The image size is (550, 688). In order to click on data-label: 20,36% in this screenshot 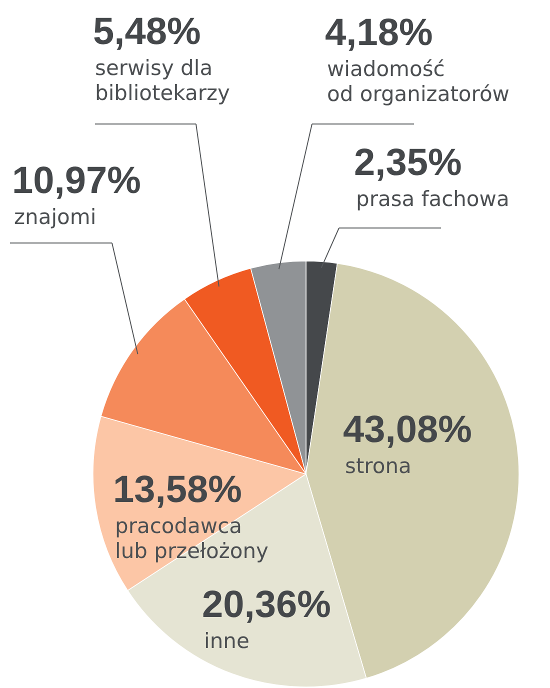, I will do `click(266, 605)`.